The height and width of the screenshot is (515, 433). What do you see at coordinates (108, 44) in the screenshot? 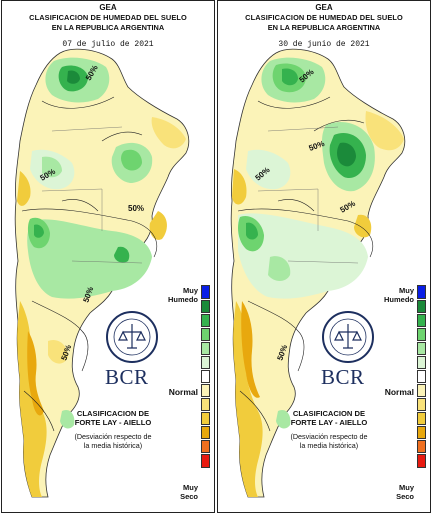
I see `map-date: 07 de julio de 2021` at bounding box center [108, 44].